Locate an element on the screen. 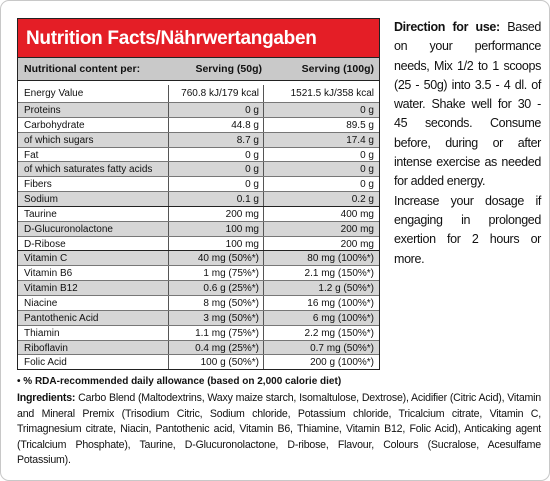 The height and width of the screenshot is (481, 550). table-row: Riboflavin 0.4 mg (25%*) 0.7 mg (50%*) is located at coordinates (198, 347).